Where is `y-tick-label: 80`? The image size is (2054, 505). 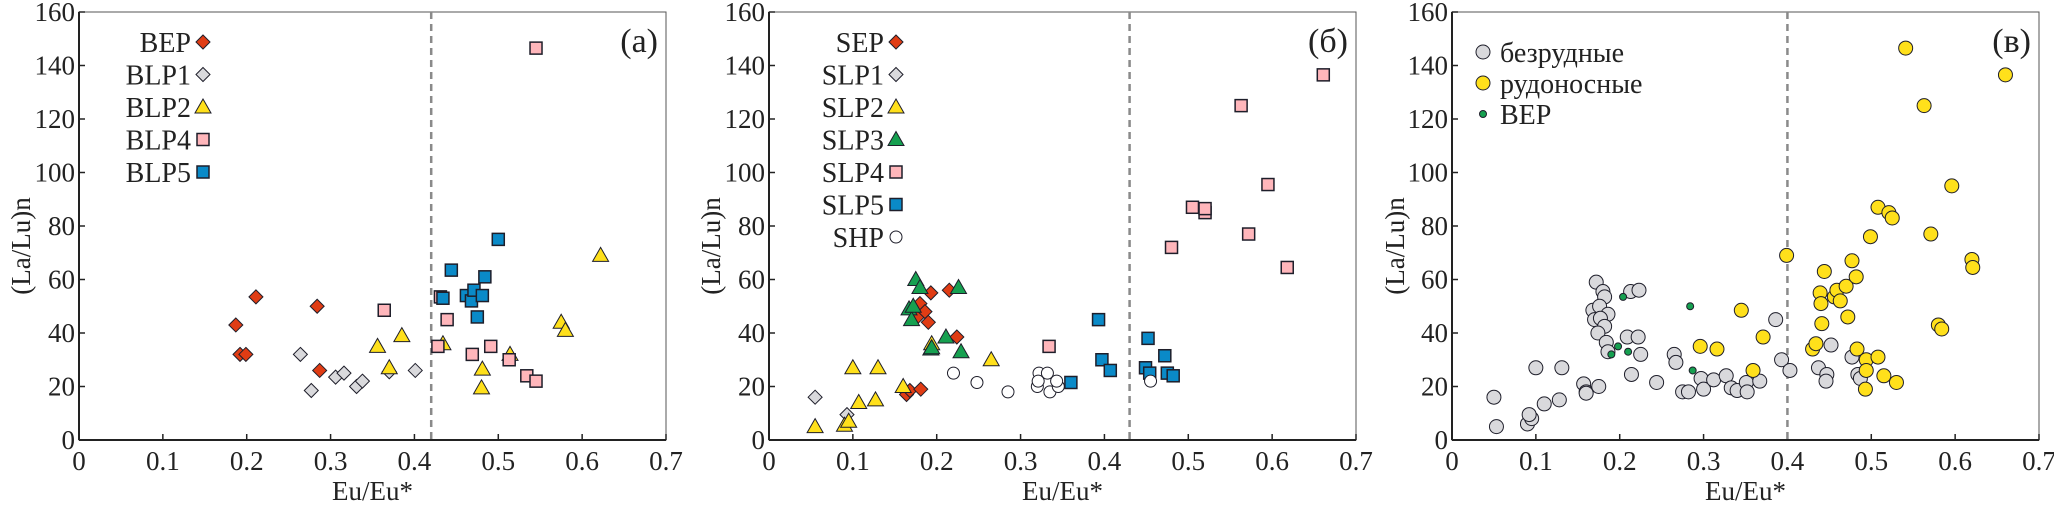 y-tick-label: 80 is located at coordinates (751, 226).